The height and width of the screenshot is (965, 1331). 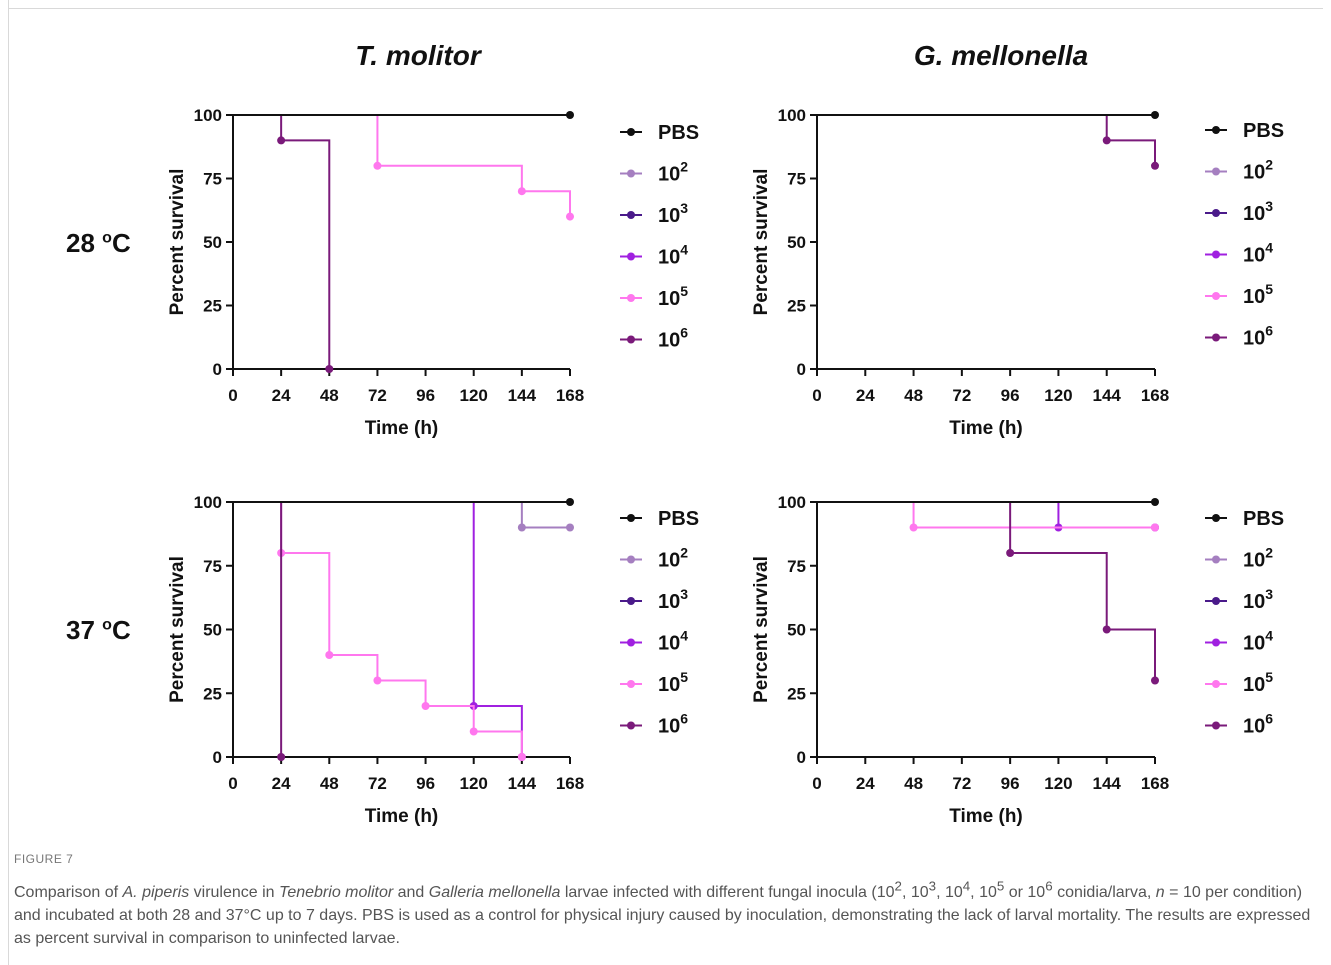 I want to click on legend-label-exponent: 5, so click(x=684, y=677).